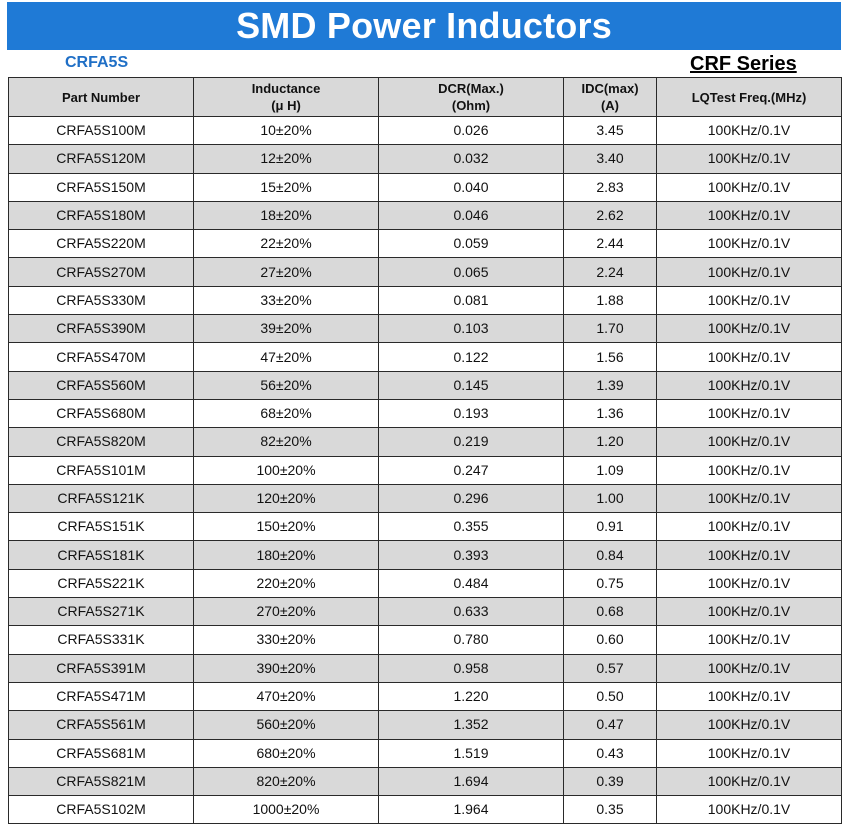  Describe the element at coordinates (425, 385) in the screenshot. I see `table-row: CRFA5S560M 56±20% 0.145 1.39 100KHz/0.1V` at that location.